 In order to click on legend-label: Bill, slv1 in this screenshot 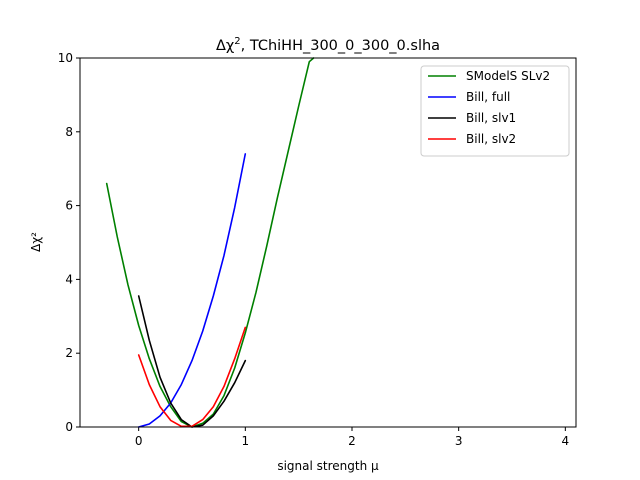, I will do `click(491, 118)`.